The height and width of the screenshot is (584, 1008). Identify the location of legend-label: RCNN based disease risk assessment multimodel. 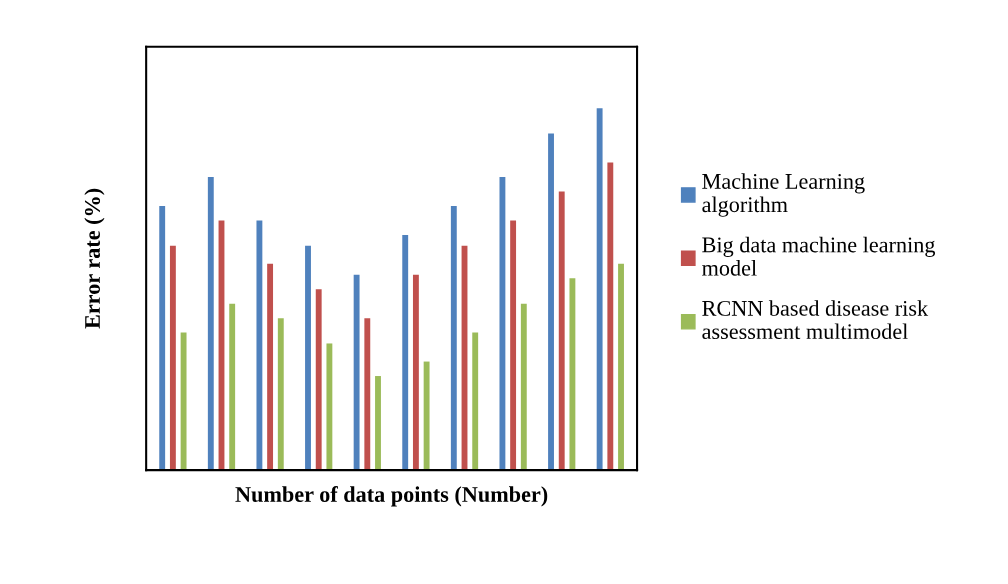
(815, 320).